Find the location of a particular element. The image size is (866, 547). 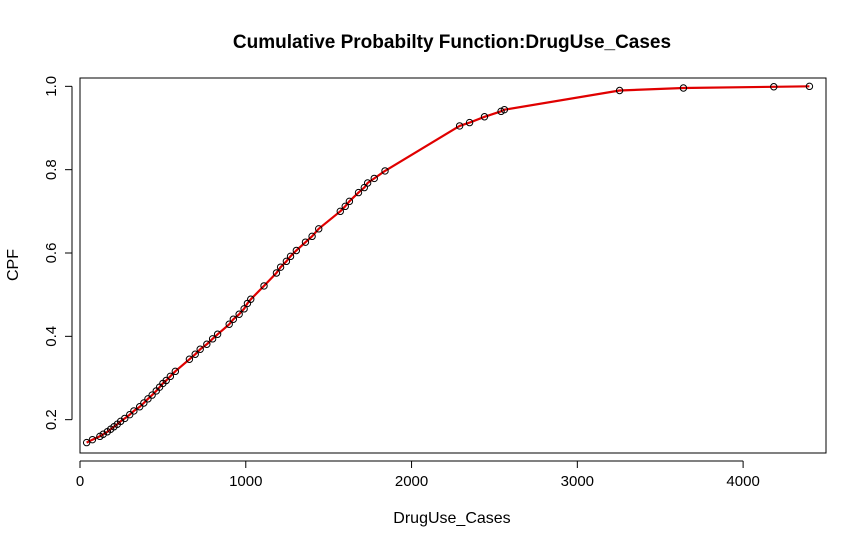

x-axis-label: DrugUse_Cases is located at coordinates (451, 518).